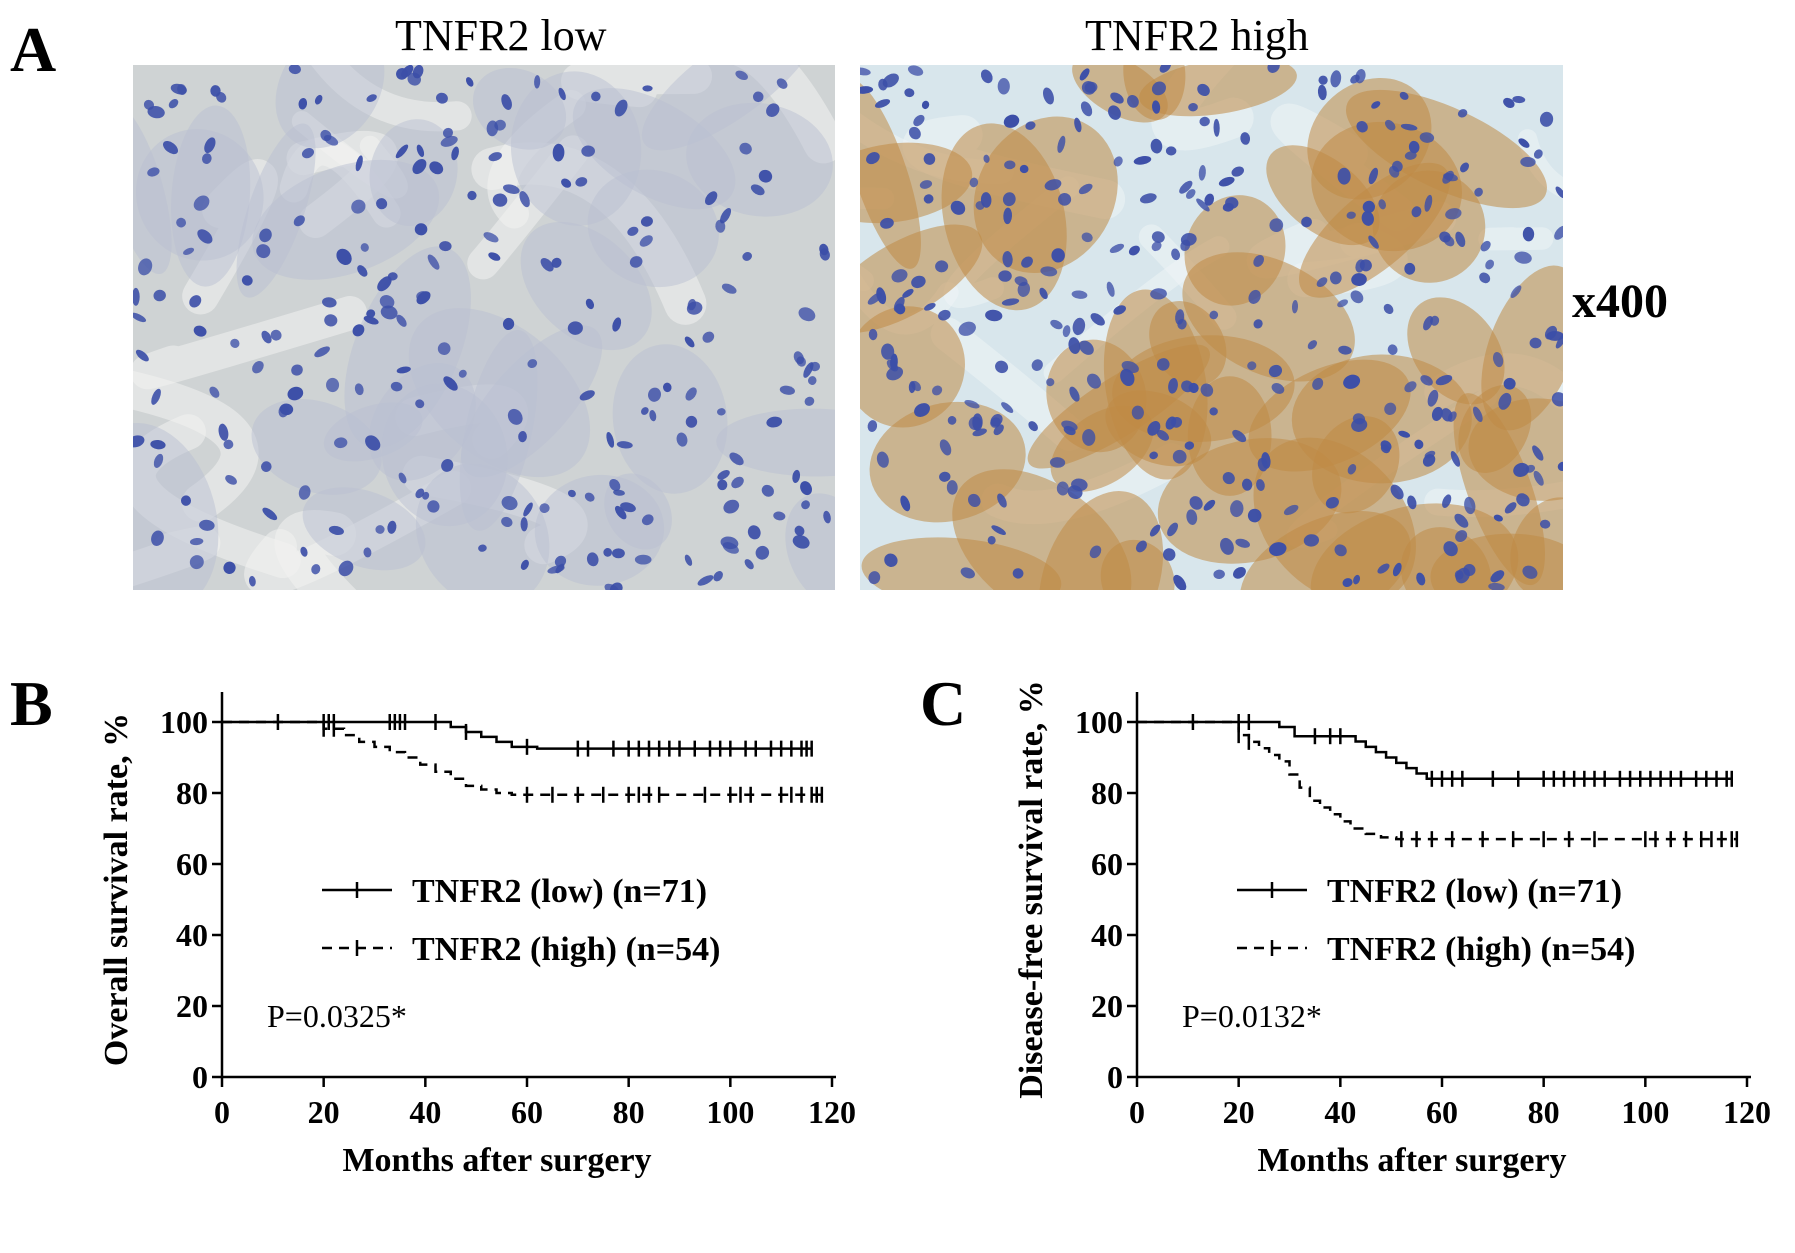  I want to click on x-tick-label: 100, so click(1645, 1112).